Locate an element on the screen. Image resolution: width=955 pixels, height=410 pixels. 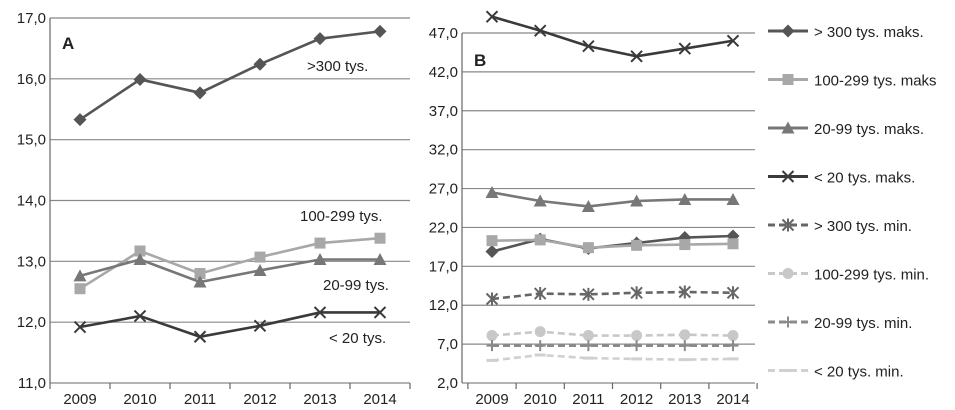
legend-item: 20-99 tys. maks. is located at coordinates (846, 129).